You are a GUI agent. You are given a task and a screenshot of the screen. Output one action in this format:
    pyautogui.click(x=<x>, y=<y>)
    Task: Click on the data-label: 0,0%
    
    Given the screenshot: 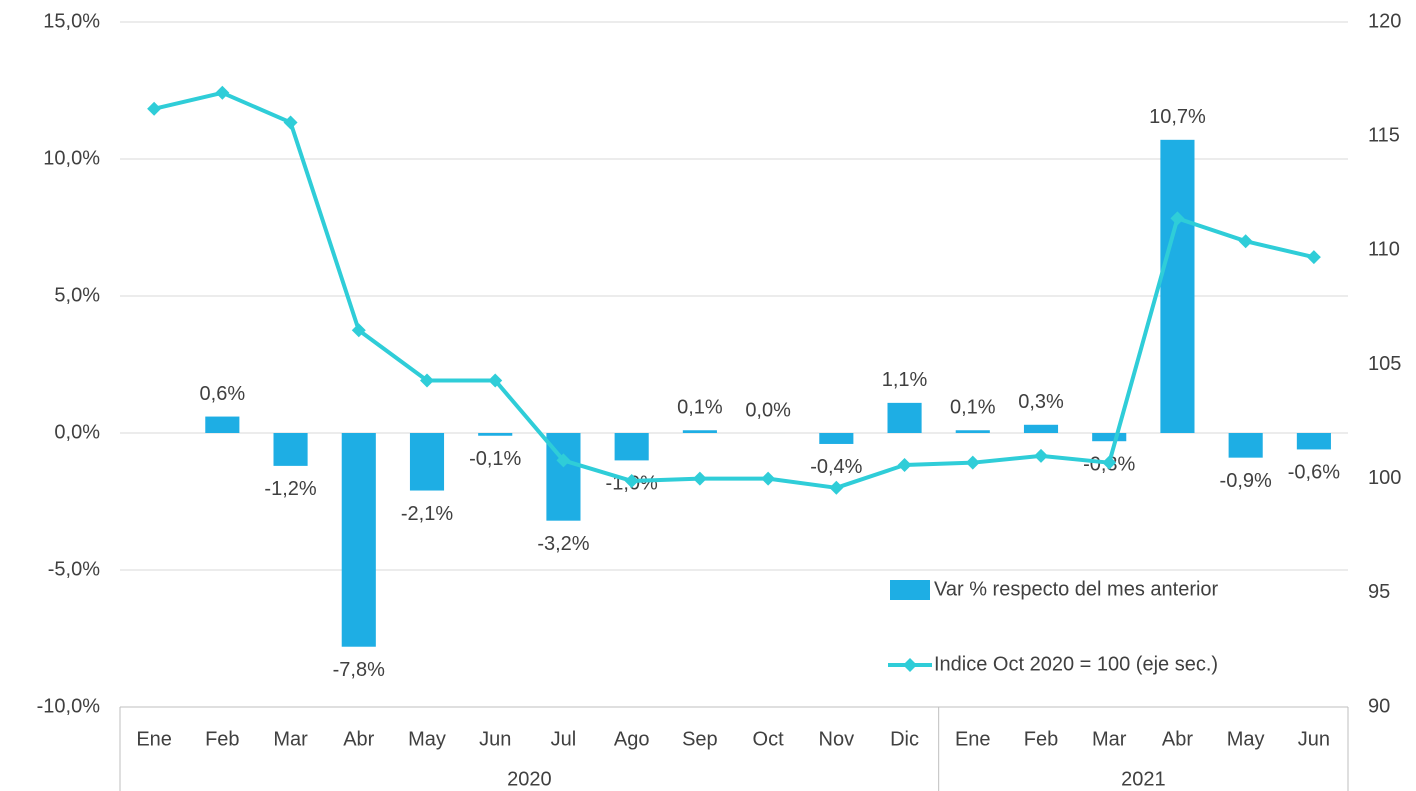 What is the action you would take?
    pyautogui.click(x=768, y=410)
    